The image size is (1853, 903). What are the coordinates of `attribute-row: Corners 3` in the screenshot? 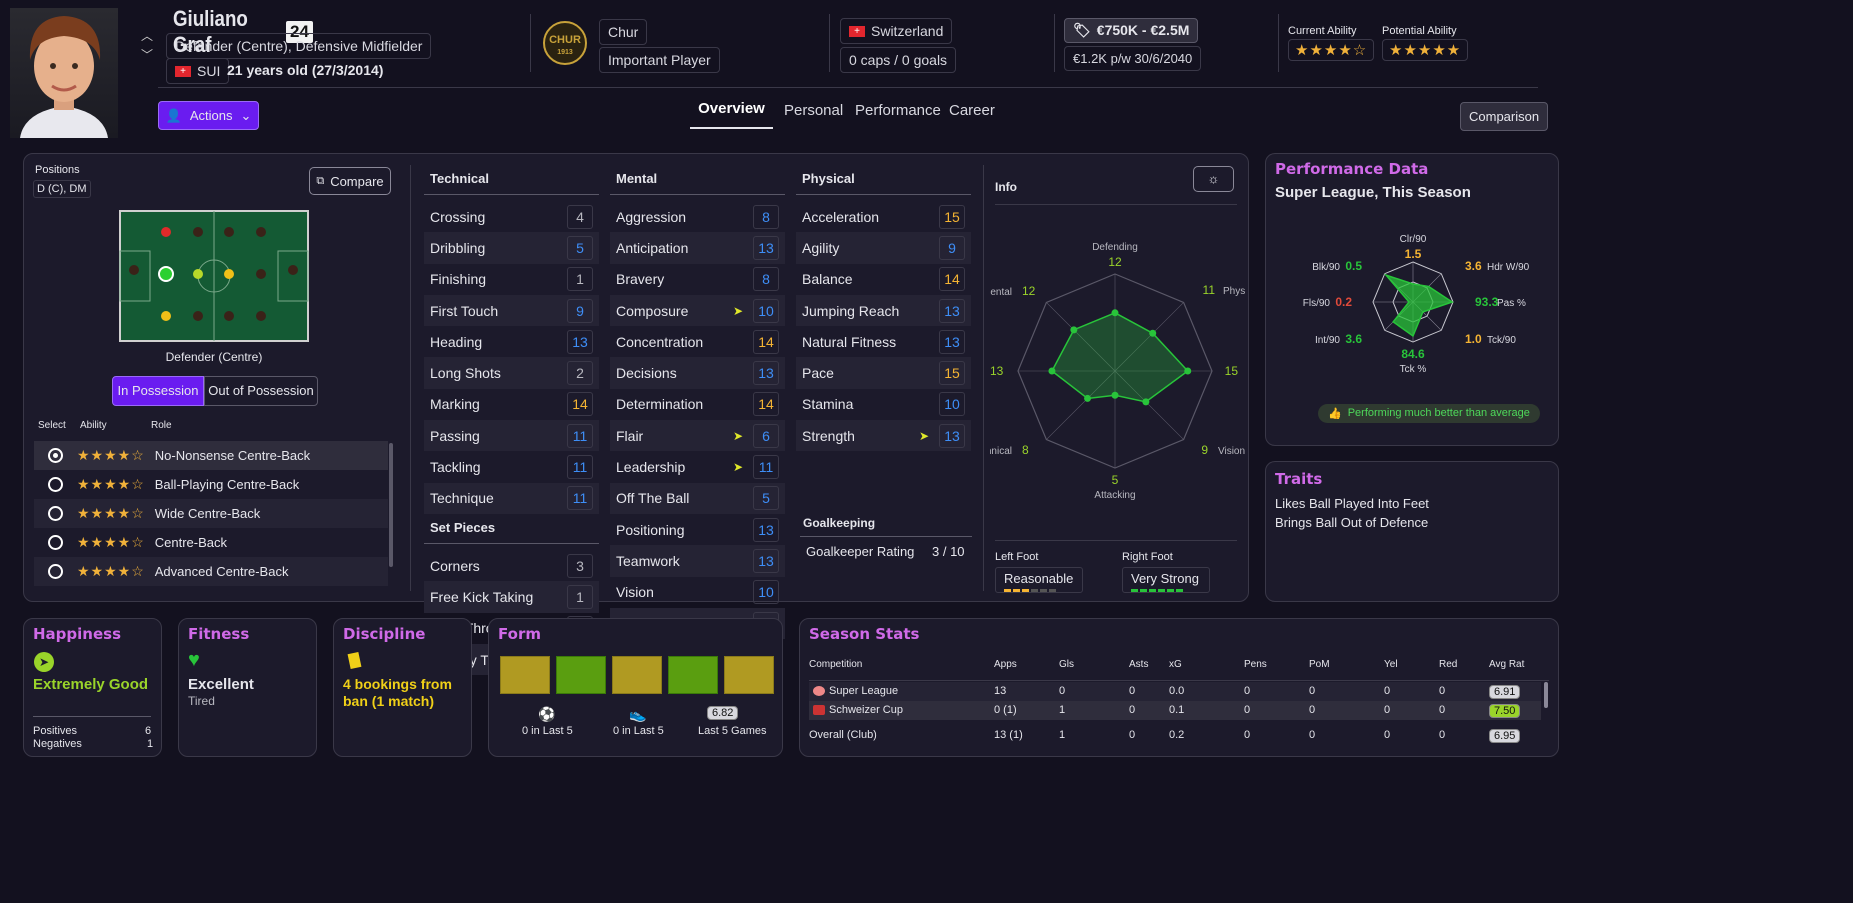 It's located at (511, 565).